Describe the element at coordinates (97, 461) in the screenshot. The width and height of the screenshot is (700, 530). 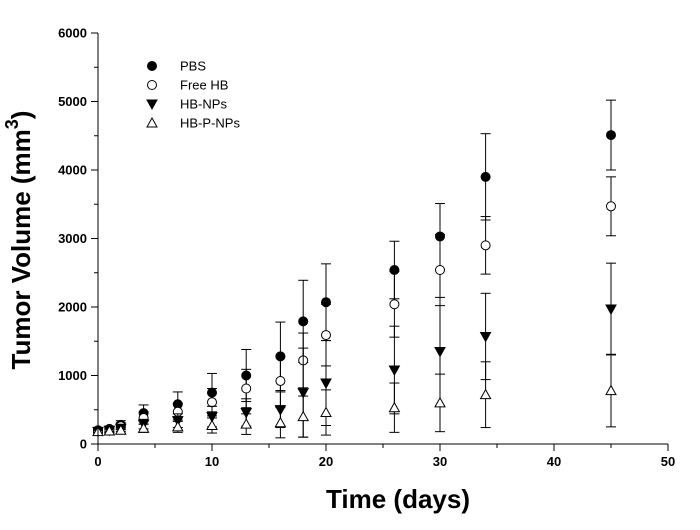
I see `x-tick-label: 0` at that location.